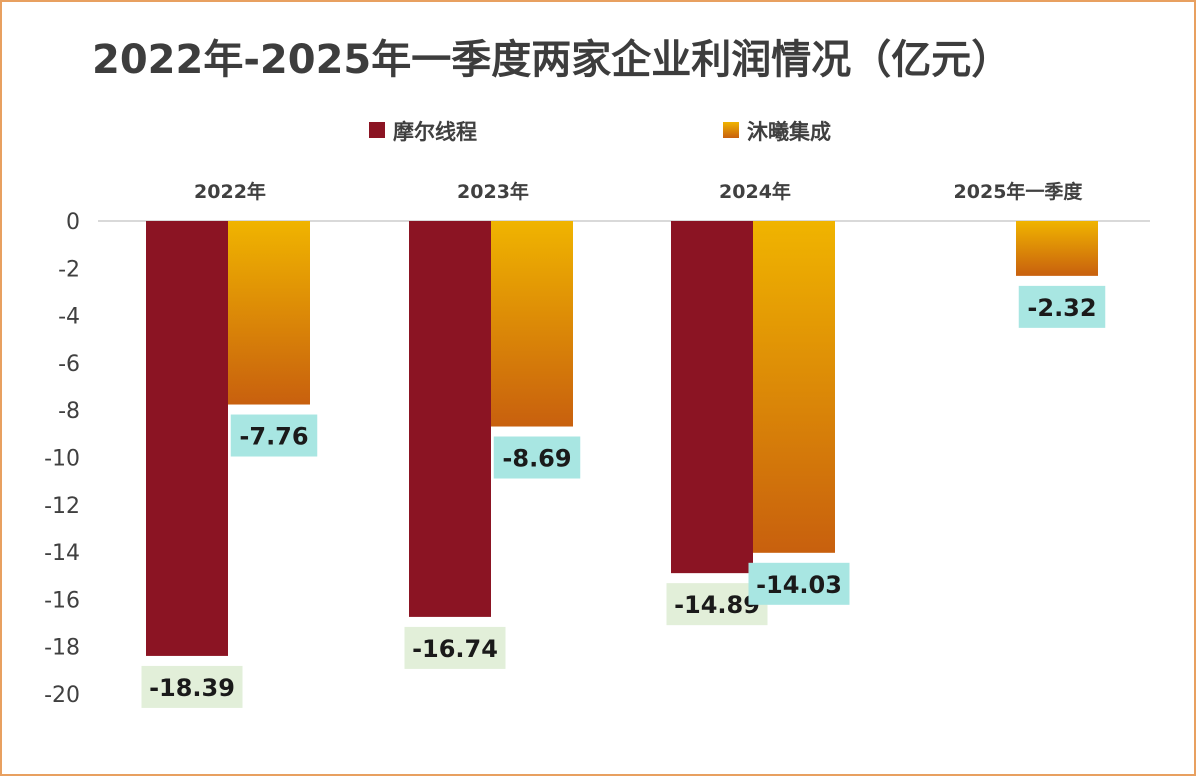  What do you see at coordinates (638, 191) in the screenshot?
I see `category-axis-labels: 2022年 2023年 2024年 2025年一季度` at bounding box center [638, 191].